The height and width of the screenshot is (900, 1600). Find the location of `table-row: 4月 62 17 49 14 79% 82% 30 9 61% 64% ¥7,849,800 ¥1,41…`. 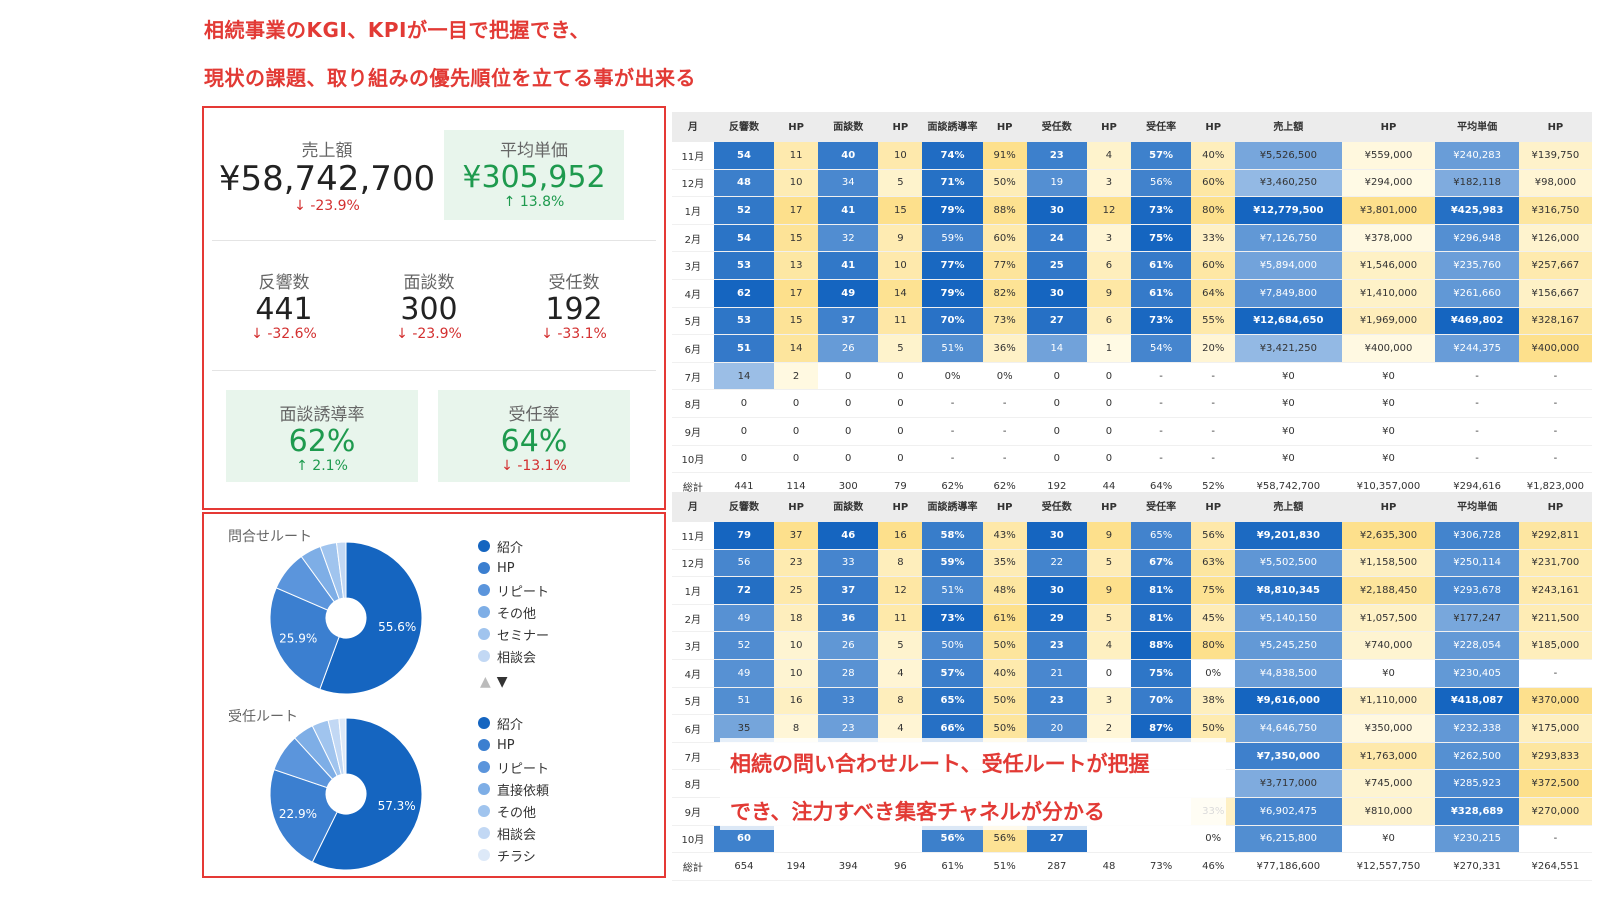

table-row: 4月 62 17 49 14 79% 82% 30 9 61% 64% ¥7,849,800 ¥1,41… is located at coordinates (1132, 293).